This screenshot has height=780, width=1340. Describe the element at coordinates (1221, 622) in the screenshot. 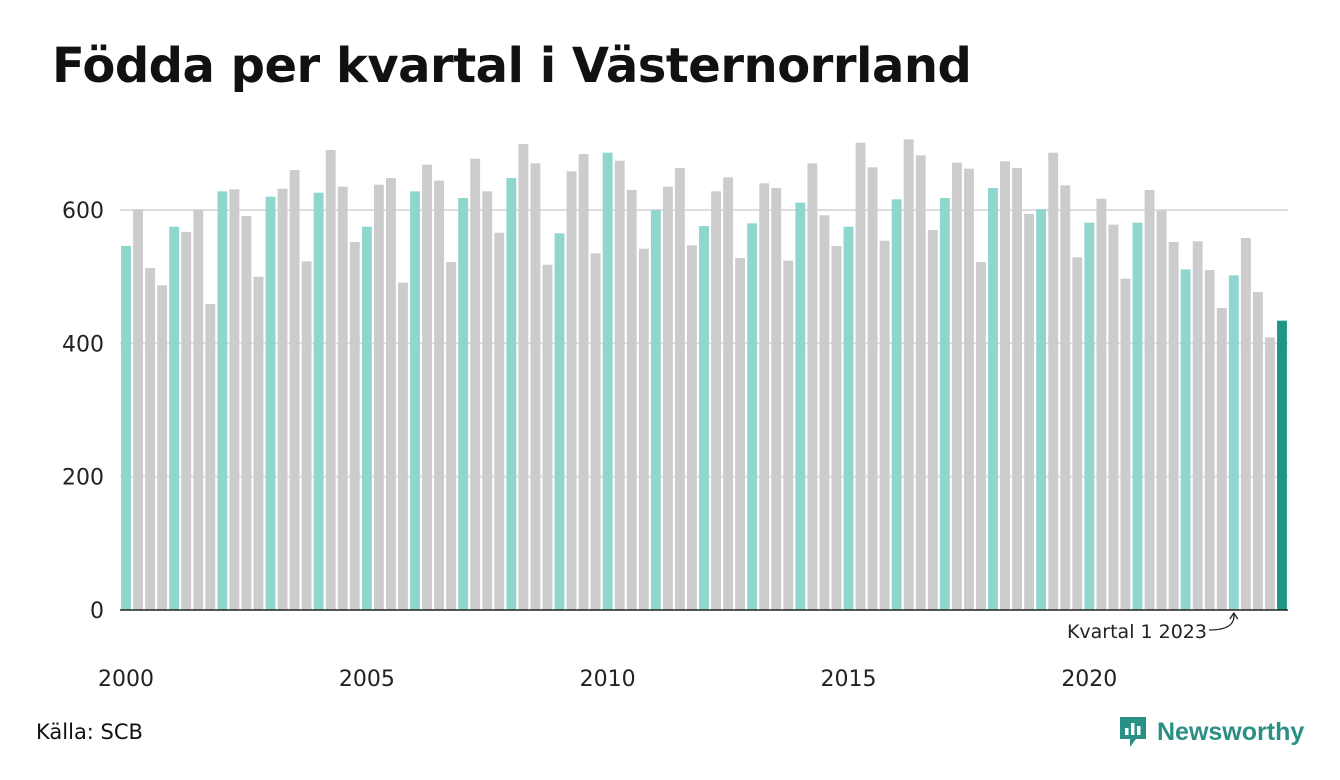

I see `annotation-arrow` at that location.